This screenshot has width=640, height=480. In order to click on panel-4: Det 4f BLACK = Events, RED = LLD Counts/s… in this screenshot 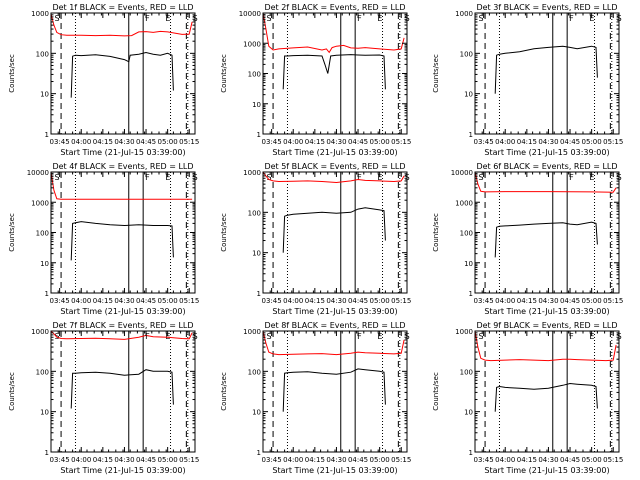, I will do `click(103, 239)`.